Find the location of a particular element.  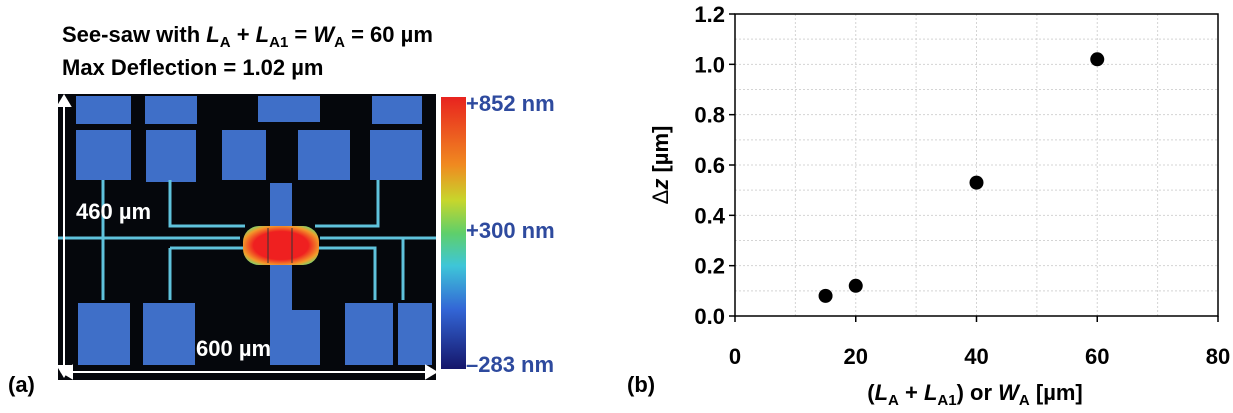

width-label: 600 µm is located at coordinates (233, 348).